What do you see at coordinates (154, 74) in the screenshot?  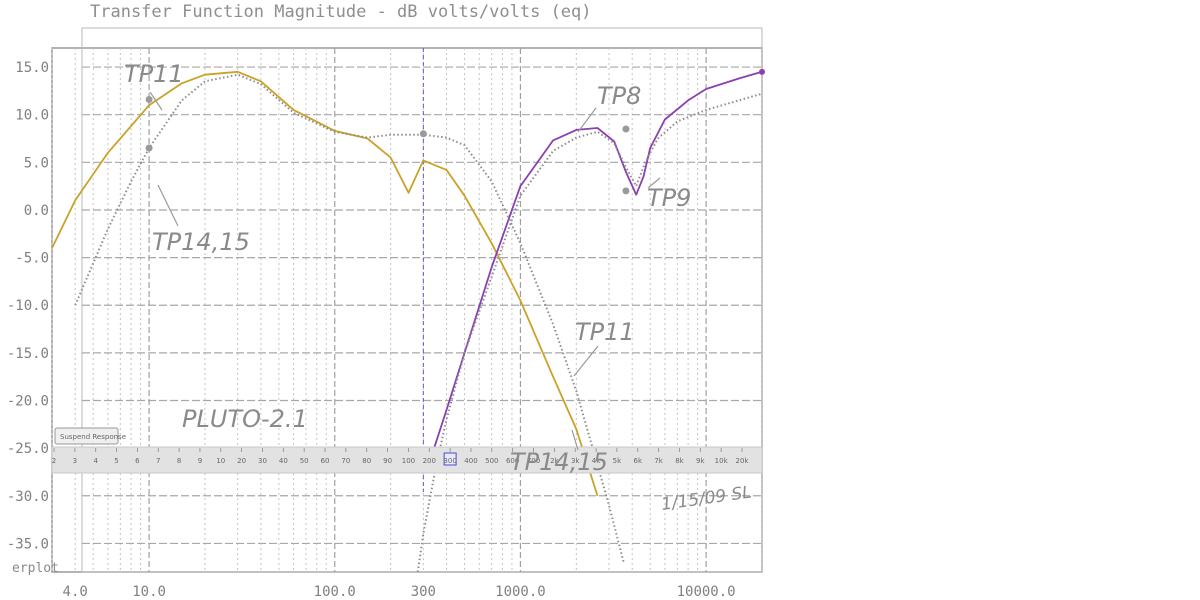 I see `annotation-tp11-top: TP11` at bounding box center [154, 74].